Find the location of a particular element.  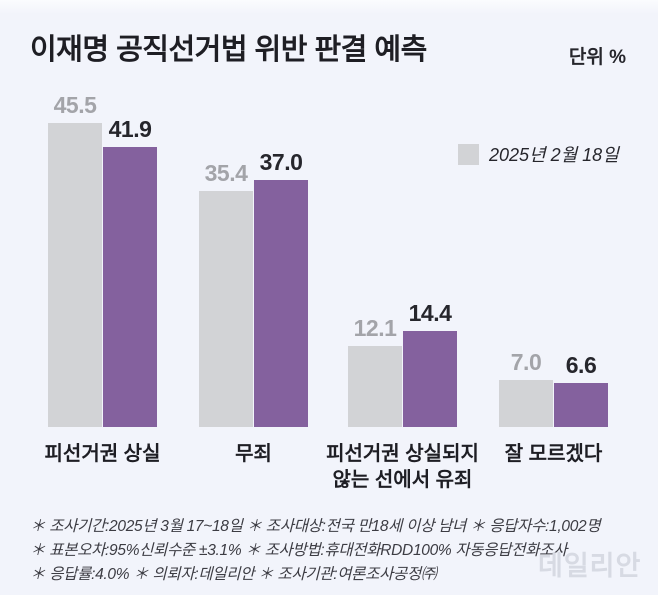

bar: 35.4 is located at coordinates (226, 293).